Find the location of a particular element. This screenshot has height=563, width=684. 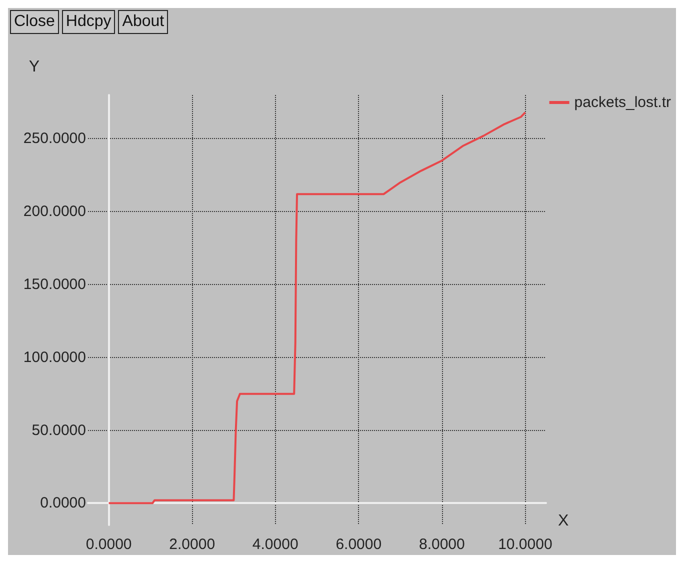

y-tick-label: 200.0000 is located at coordinates (54, 211).